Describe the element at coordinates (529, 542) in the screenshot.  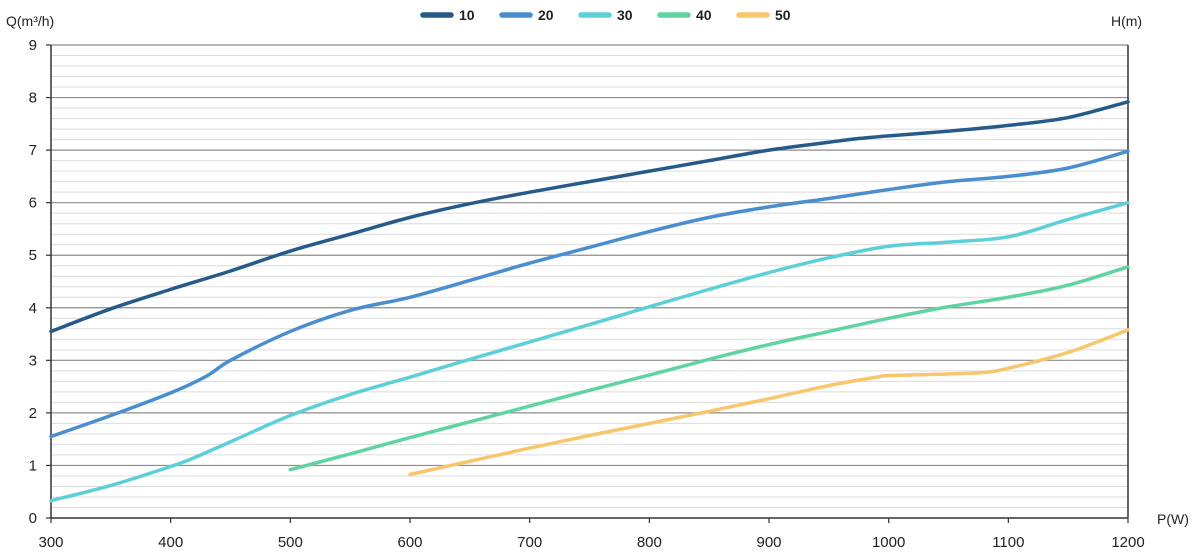
I see `x-tick-label: 700` at that location.